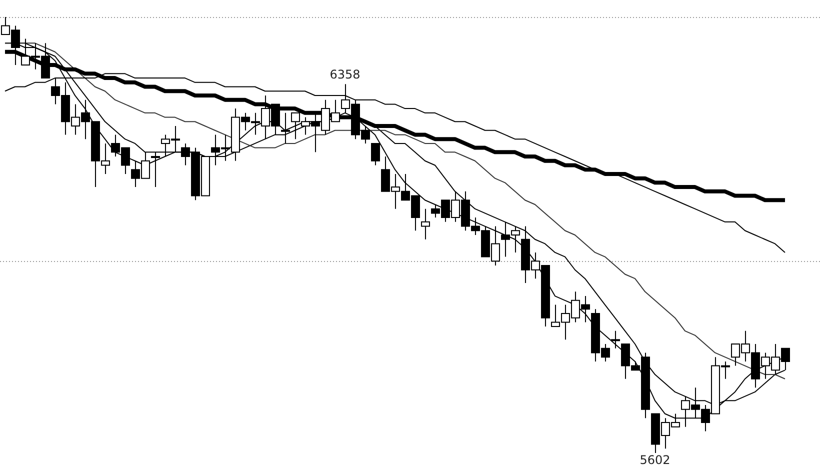  I want to click on annotation: 5602, so click(655, 460).